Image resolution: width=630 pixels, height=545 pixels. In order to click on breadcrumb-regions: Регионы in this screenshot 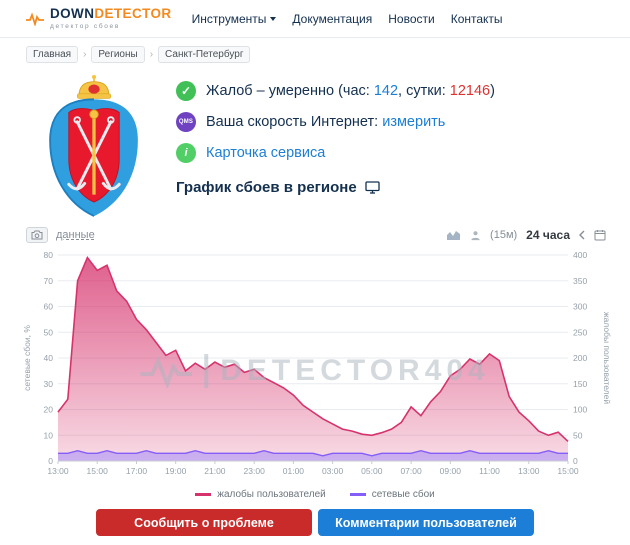, I will do `click(118, 54)`.